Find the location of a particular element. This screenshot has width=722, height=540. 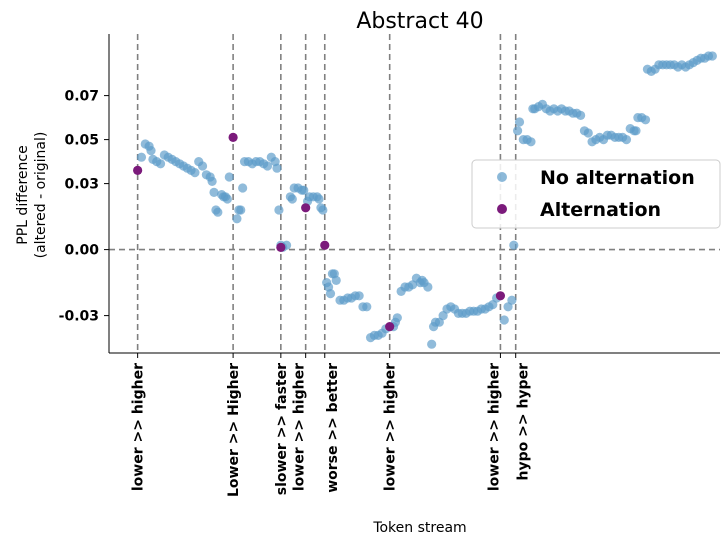

legend-label-alternation: Alternation is located at coordinates (600, 210).